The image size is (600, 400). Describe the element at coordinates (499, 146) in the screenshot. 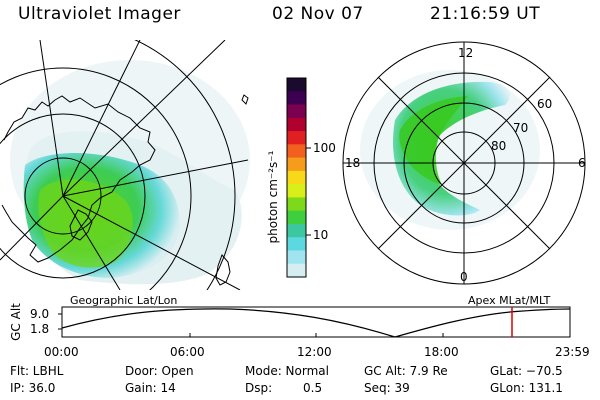

I see `mlat-label-80: 80` at that location.